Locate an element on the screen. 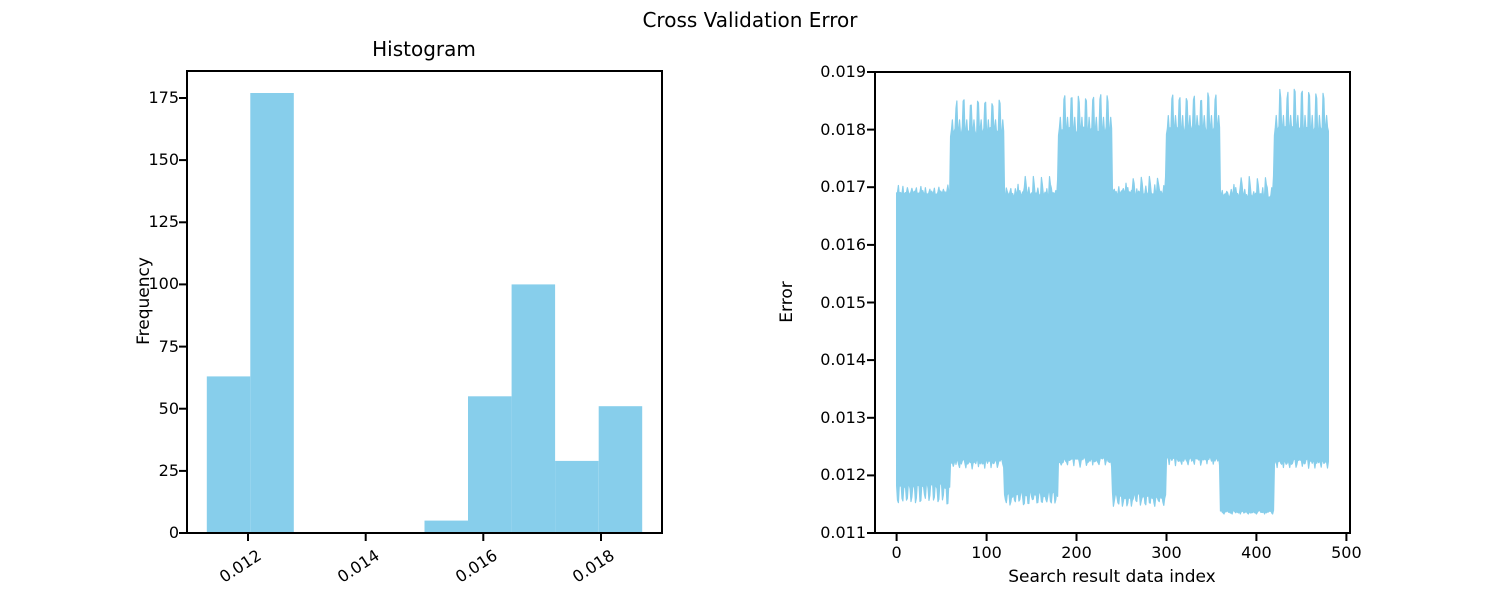  error-line-xtick-label: 400 is located at coordinates (1256, 552).